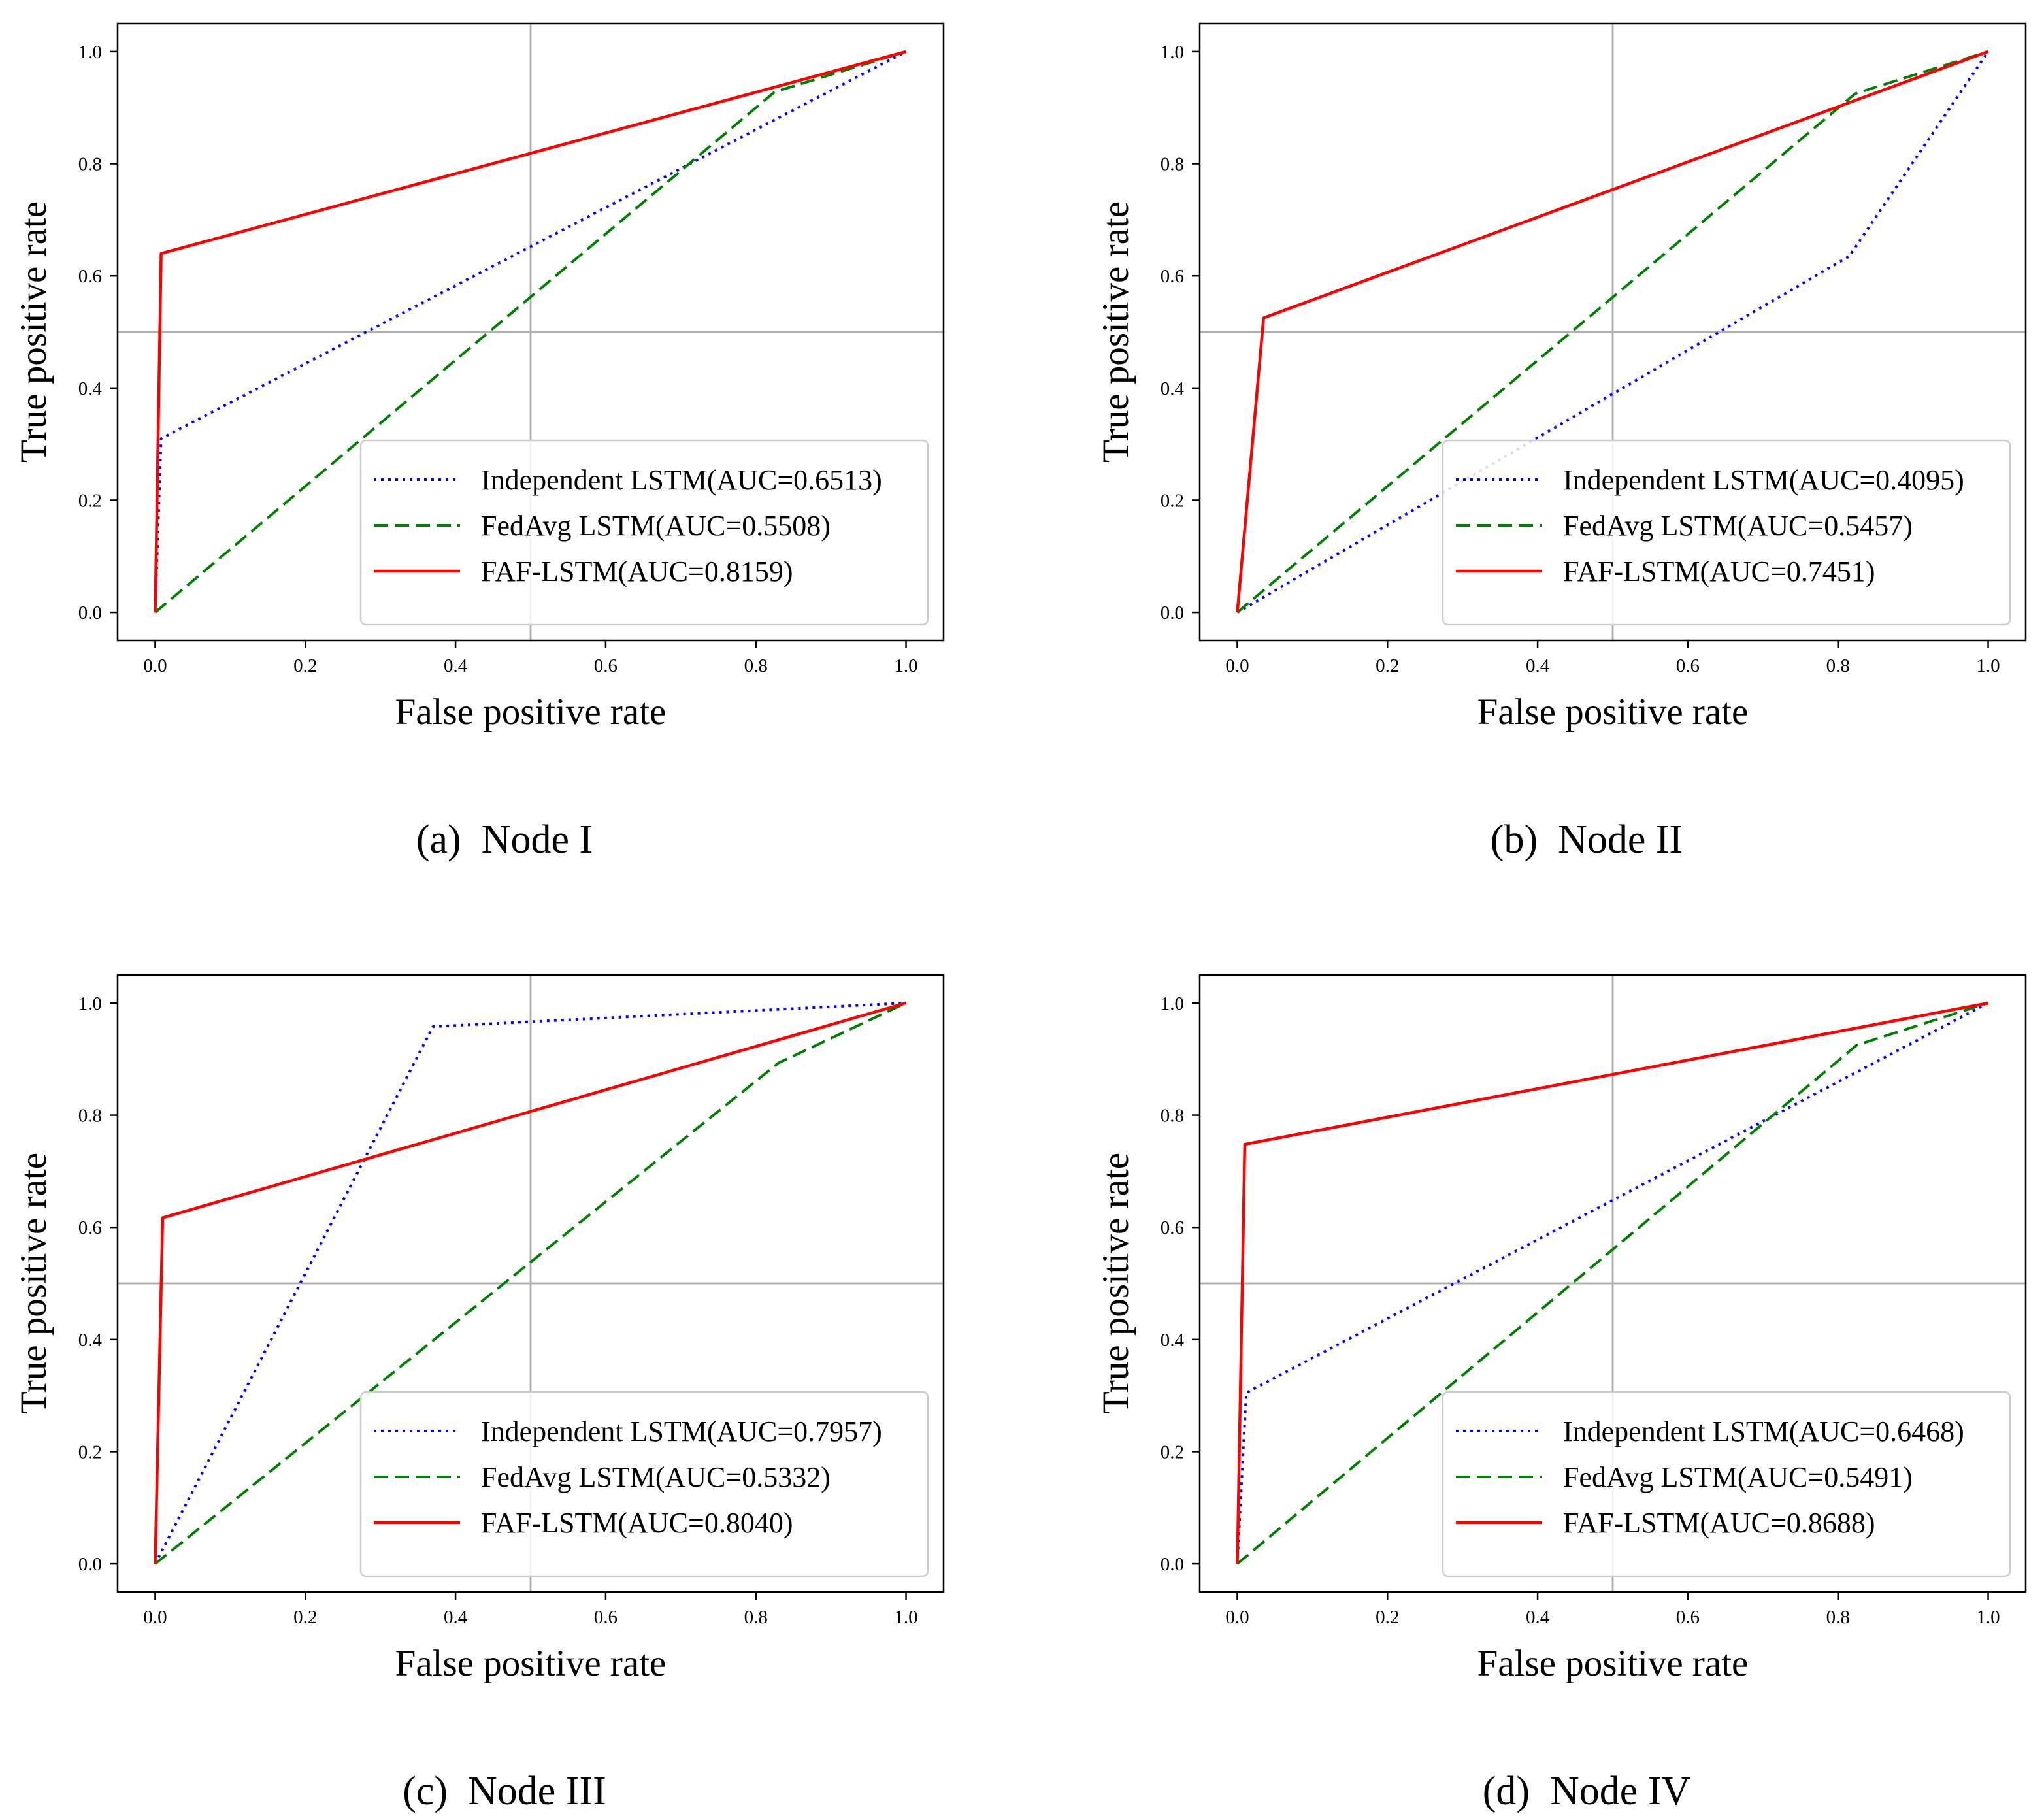 The width and height of the screenshot is (2044, 1816). What do you see at coordinates (637, 571) in the screenshot?
I see `legend-label: FAF-LSTM(AUC=0.8159)` at bounding box center [637, 571].